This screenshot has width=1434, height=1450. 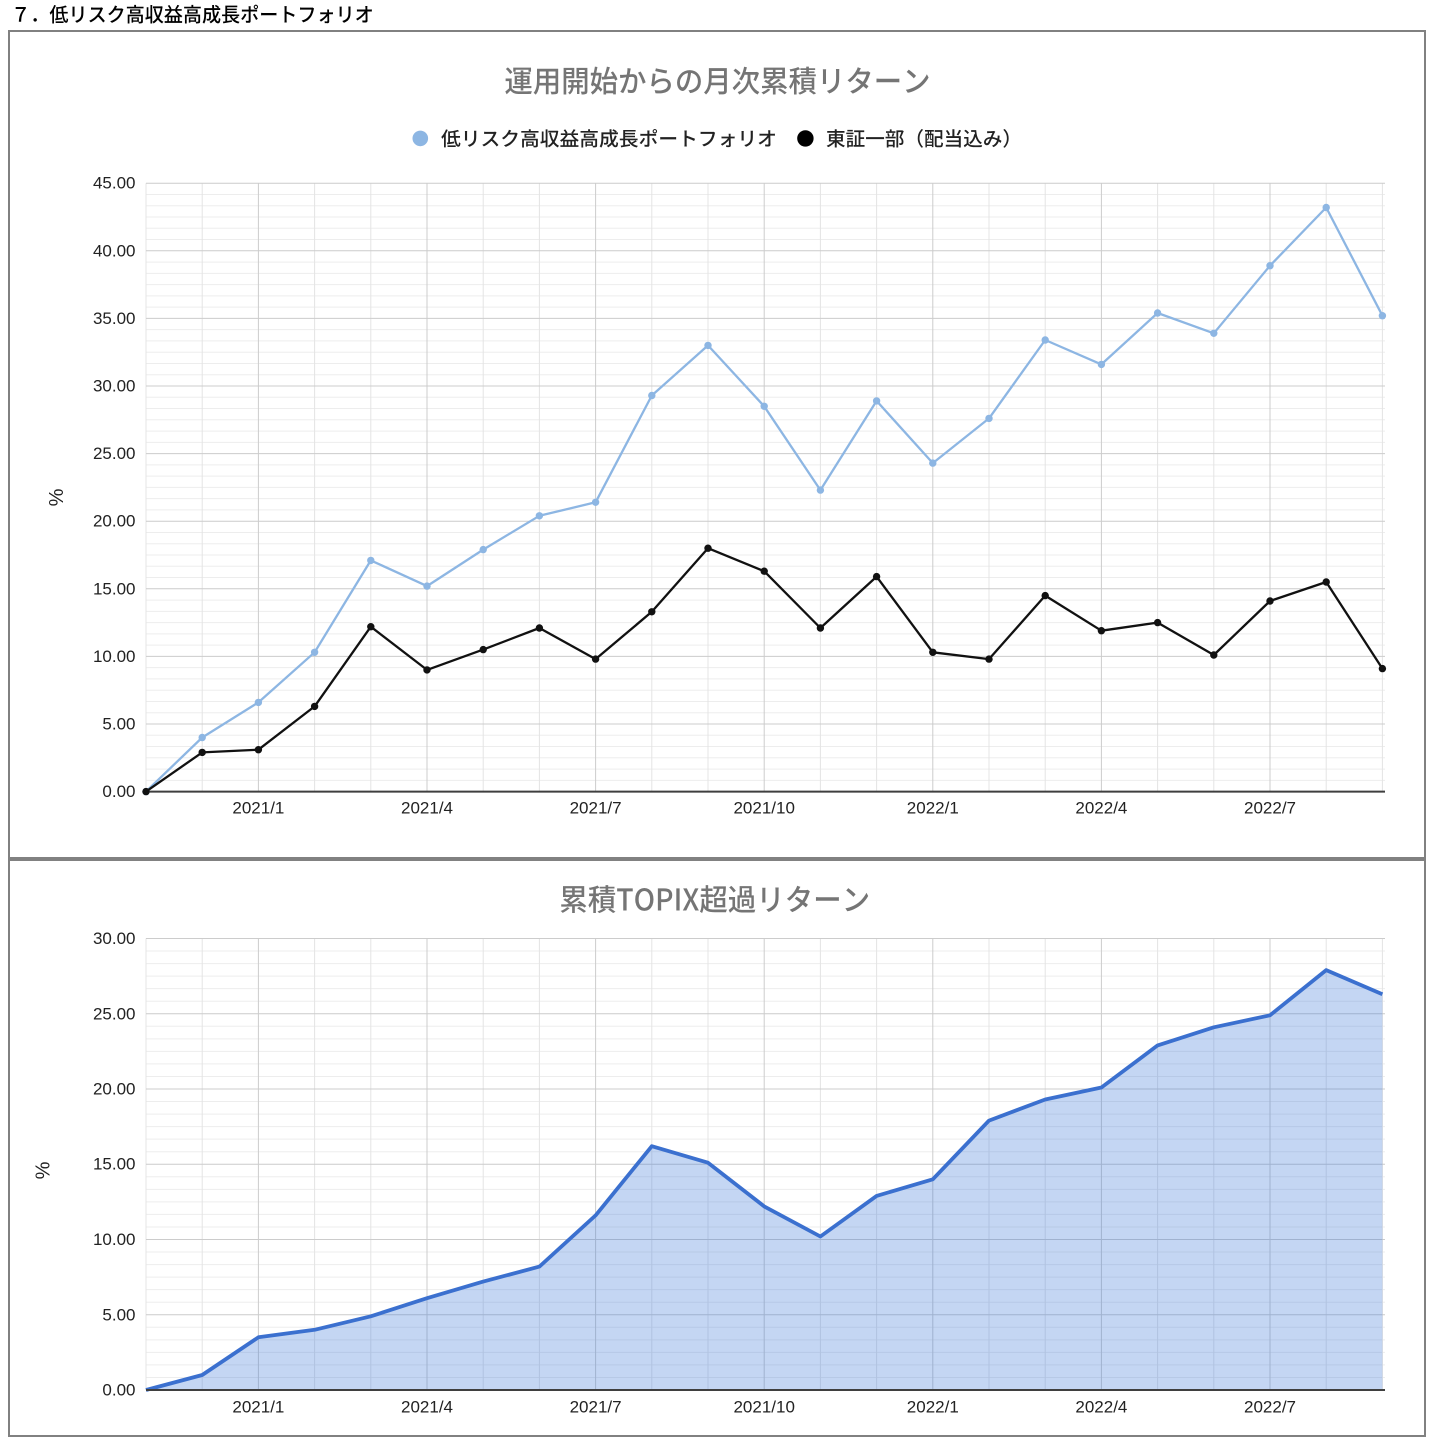 What do you see at coordinates (114, 318) in the screenshot?
I see `svg-text: 35.00` at bounding box center [114, 318].